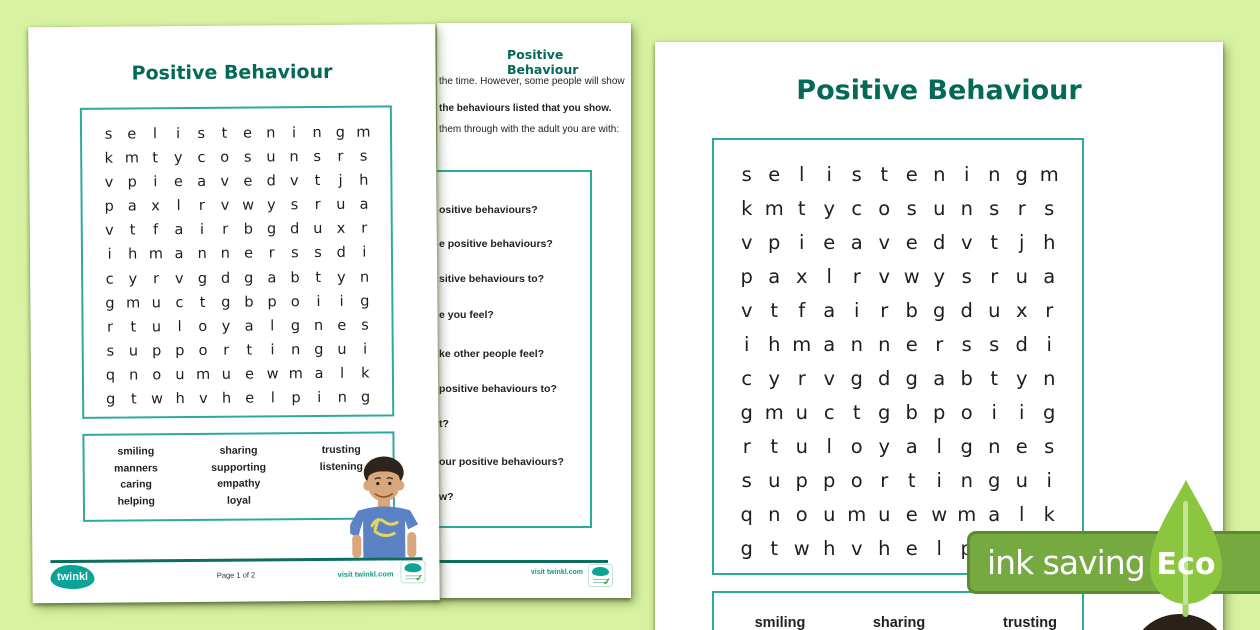 Image resolution: width=1260 pixels, height=630 pixels. What do you see at coordinates (496, 244) in the screenshot?
I see `question-fragment: e positive behaviours?` at bounding box center [496, 244].